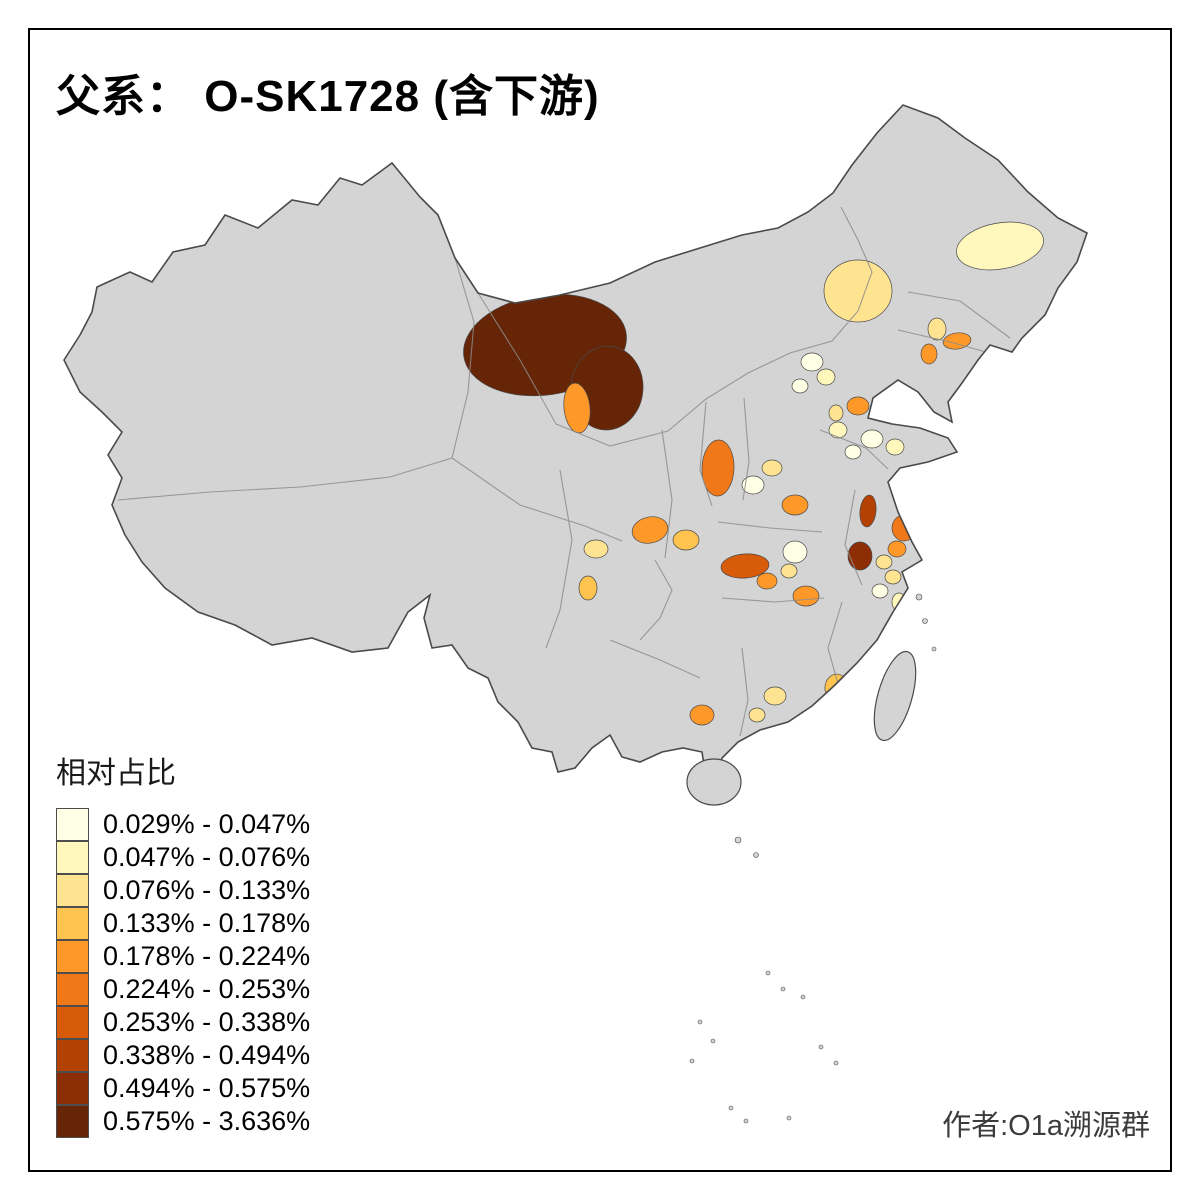 Image resolution: width=1200 pixels, height=1200 pixels. I want to click on legend-label: 0.178% - 0.224%, so click(207, 956).